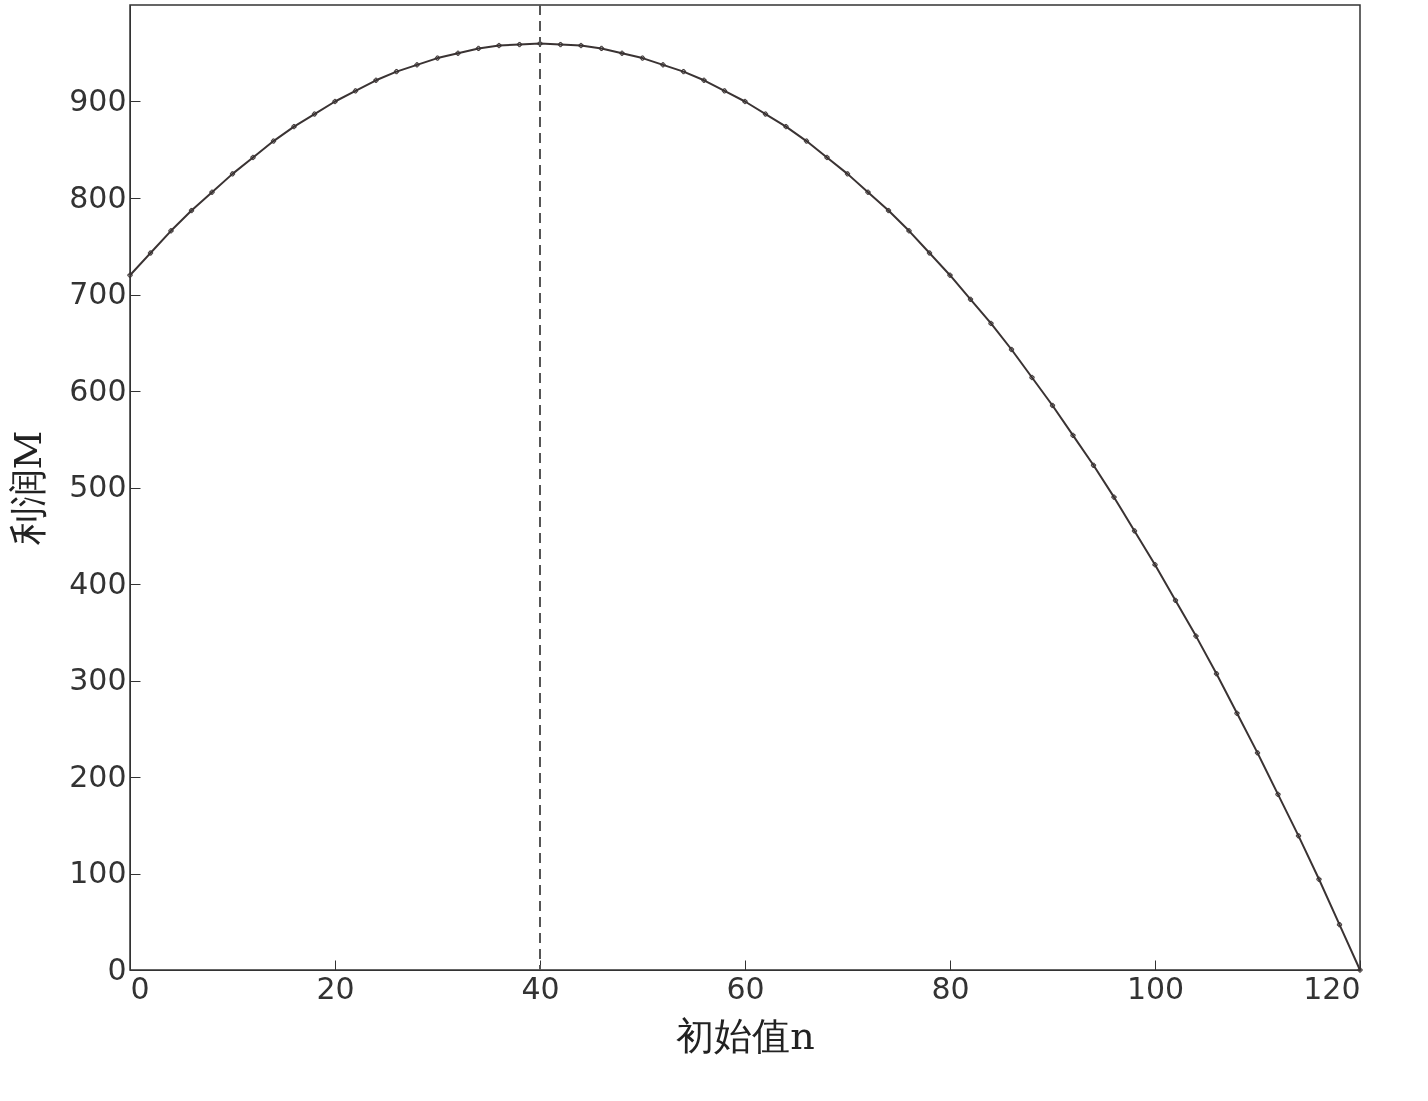 Image resolution: width=1428 pixels, height=1101 pixels. What do you see at coordinates (98, 776) in the screenshot?
I see `y-tick-label: 200` at bounding box center [98, 776].